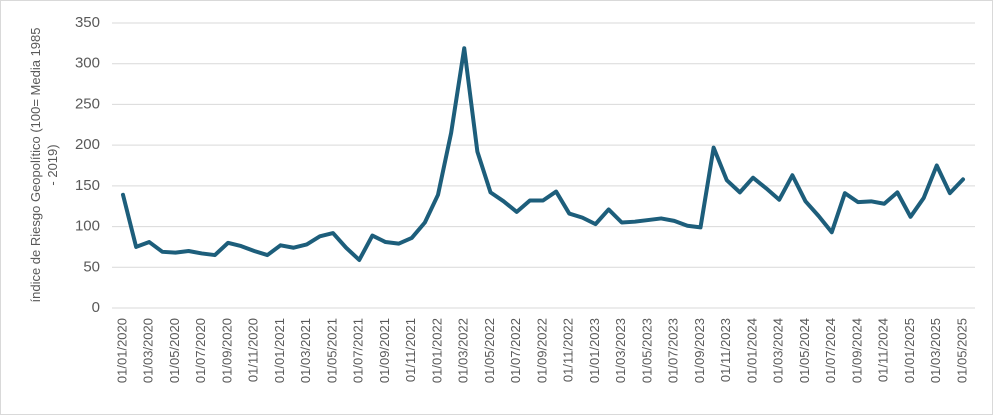 The image size is (993, 415). What do you see at coordinates (883, 350) in the screenshot?
I see `x-tick-label: 01/11/2024` at bounding box center [883, 350].